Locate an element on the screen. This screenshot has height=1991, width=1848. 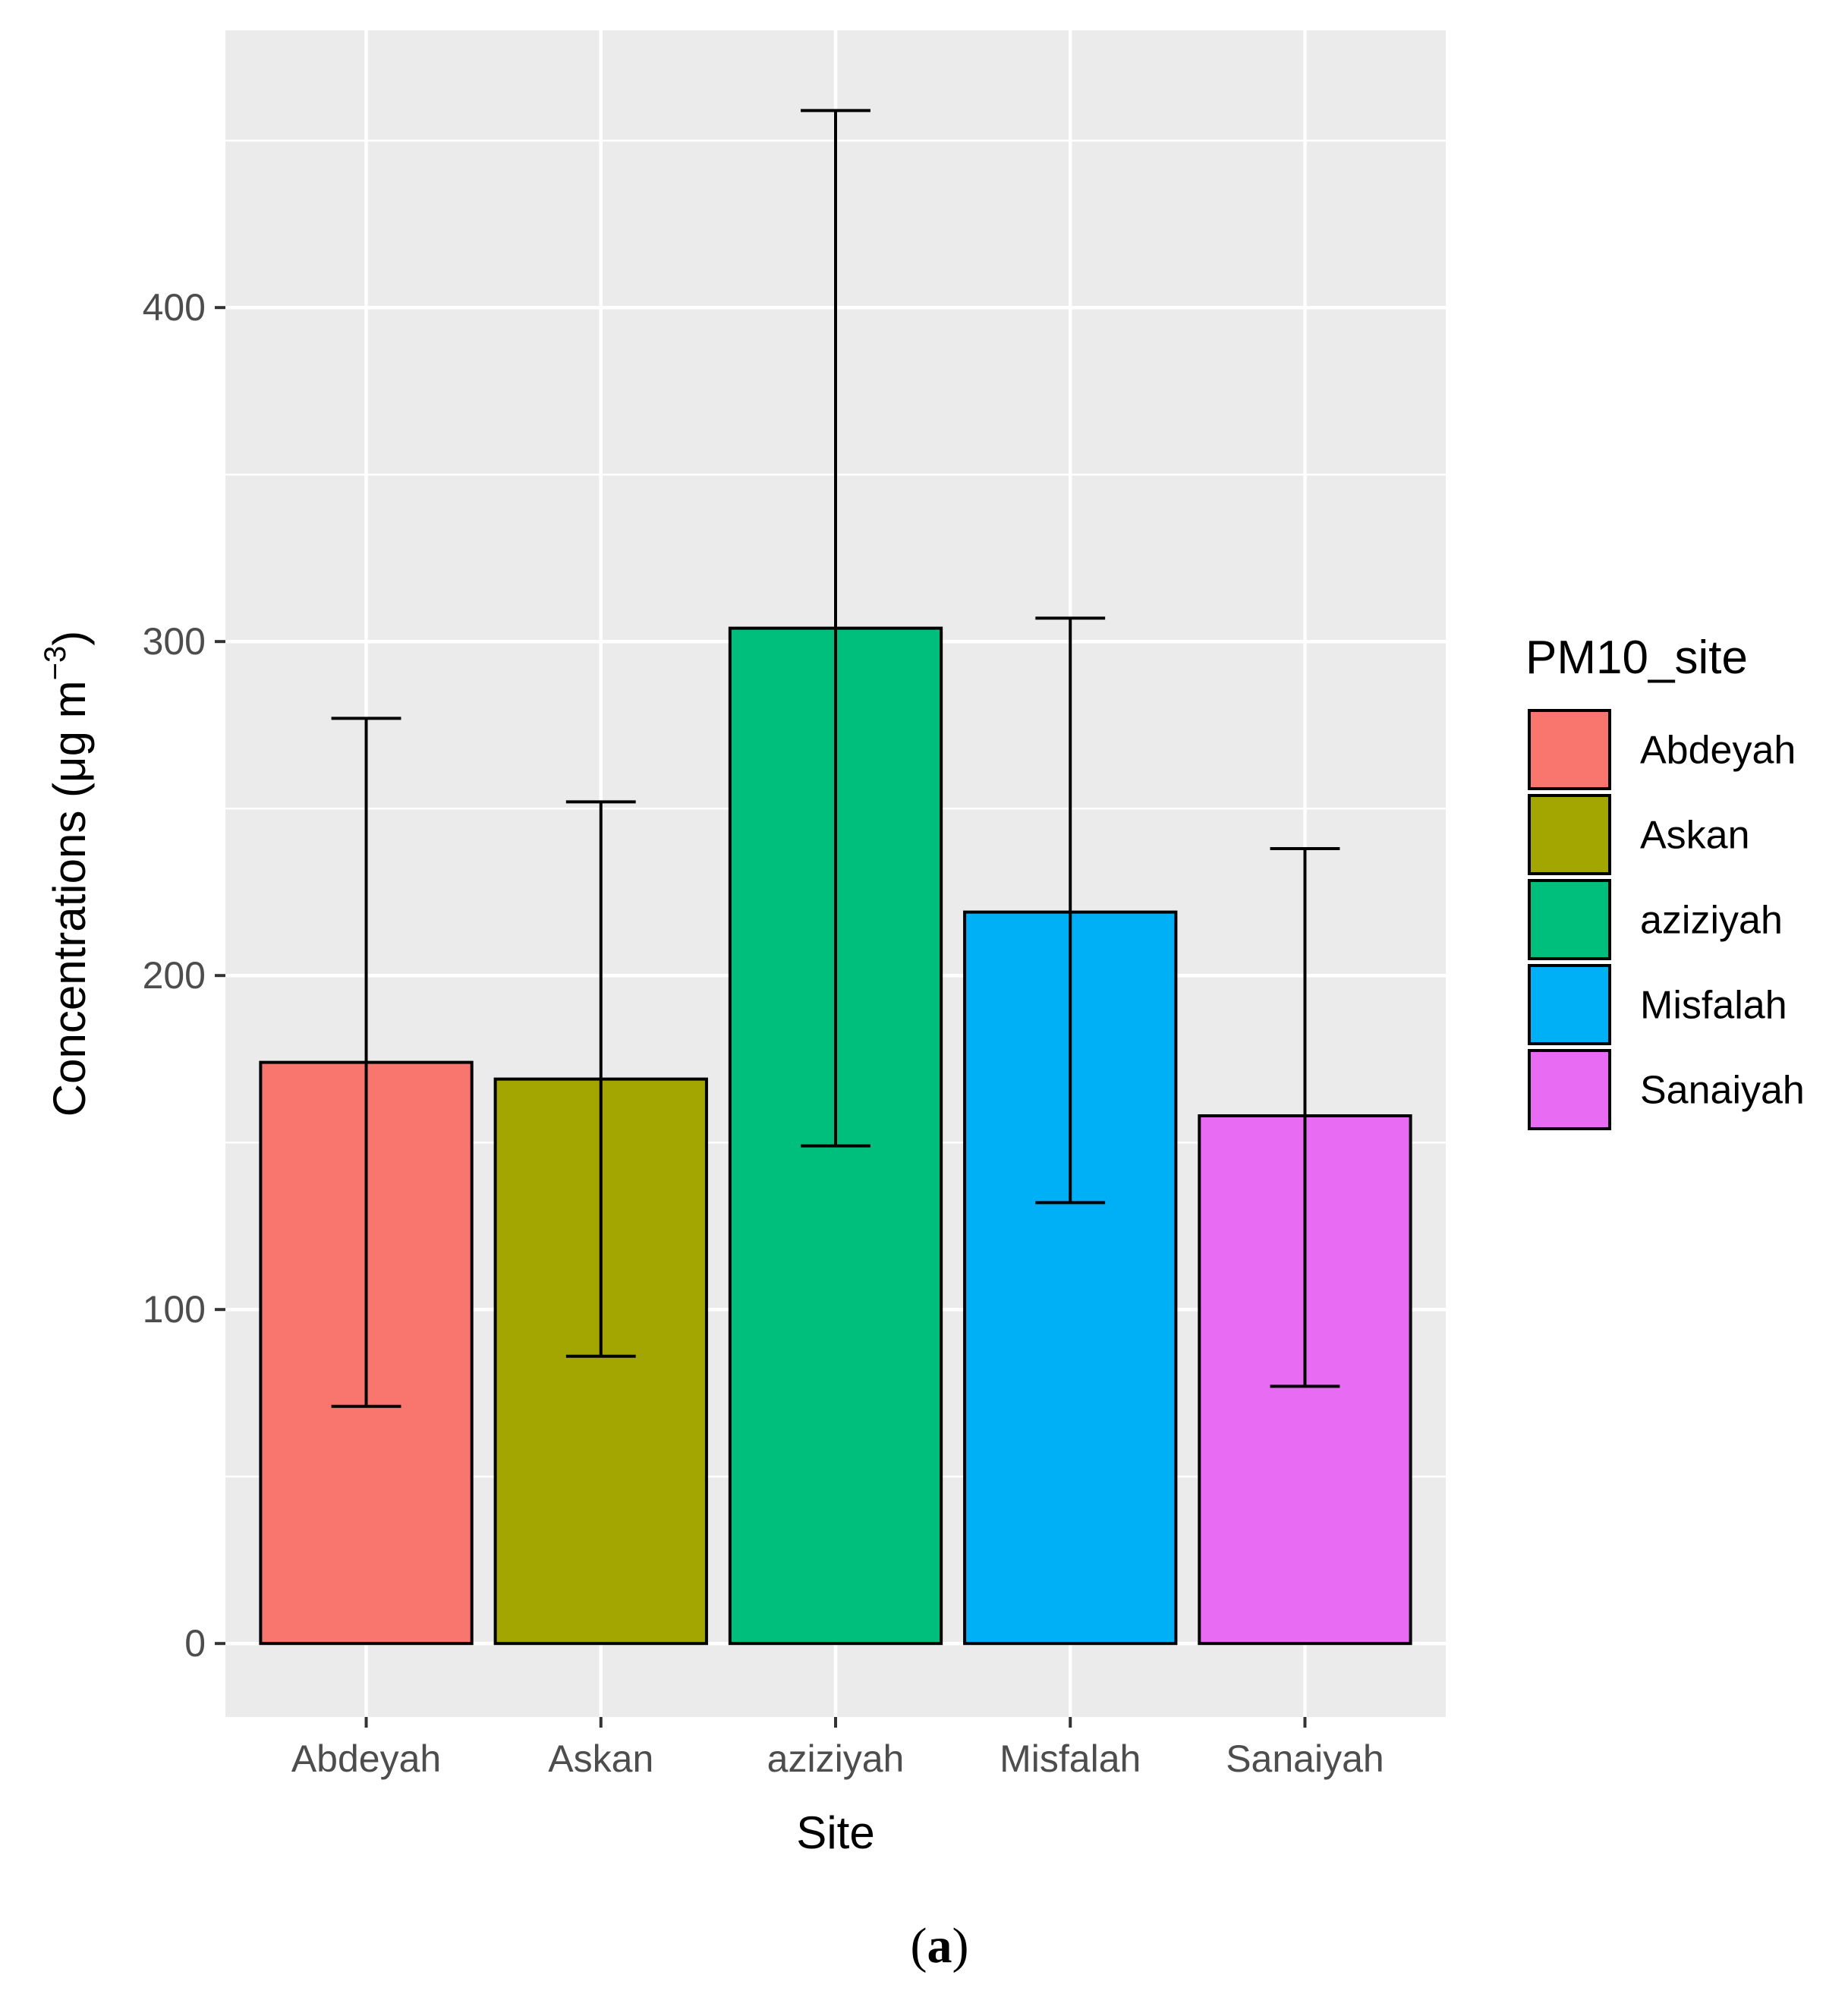
x-tick-label: Misfalah is located at coordinates (1070, 1758).